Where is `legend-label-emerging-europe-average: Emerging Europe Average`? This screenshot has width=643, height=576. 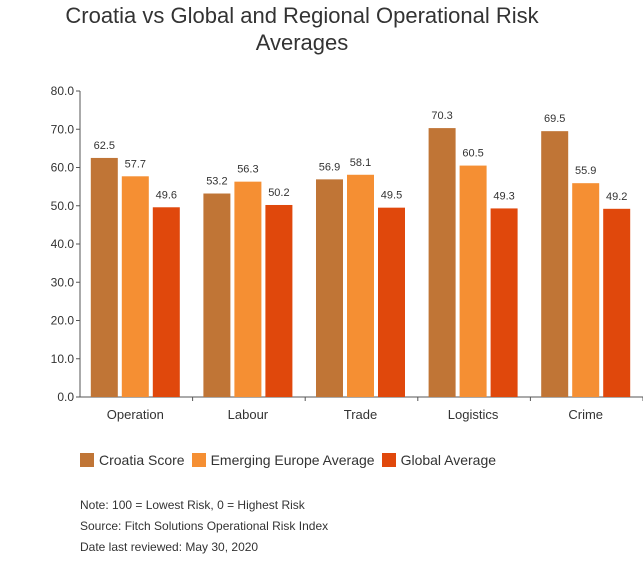
legend-label-emerging-europe-average: Emerging Europe Average is located at coordinates (292, 460).